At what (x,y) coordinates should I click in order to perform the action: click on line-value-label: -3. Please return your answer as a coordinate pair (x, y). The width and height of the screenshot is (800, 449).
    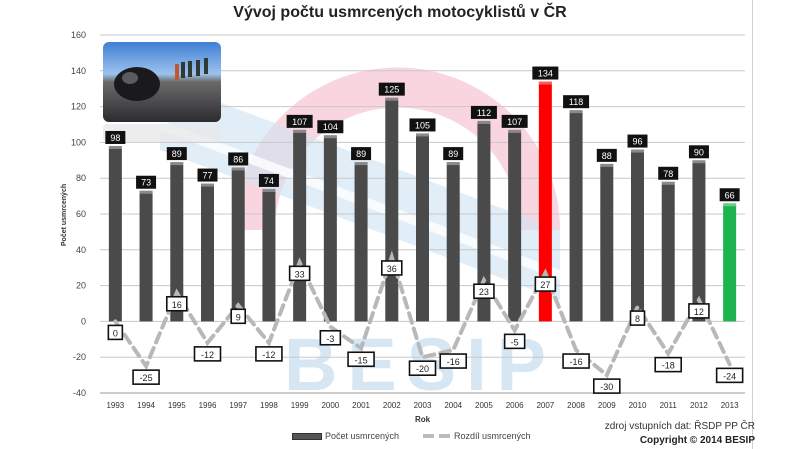
    Looking at the image, I should click on (330, 339).